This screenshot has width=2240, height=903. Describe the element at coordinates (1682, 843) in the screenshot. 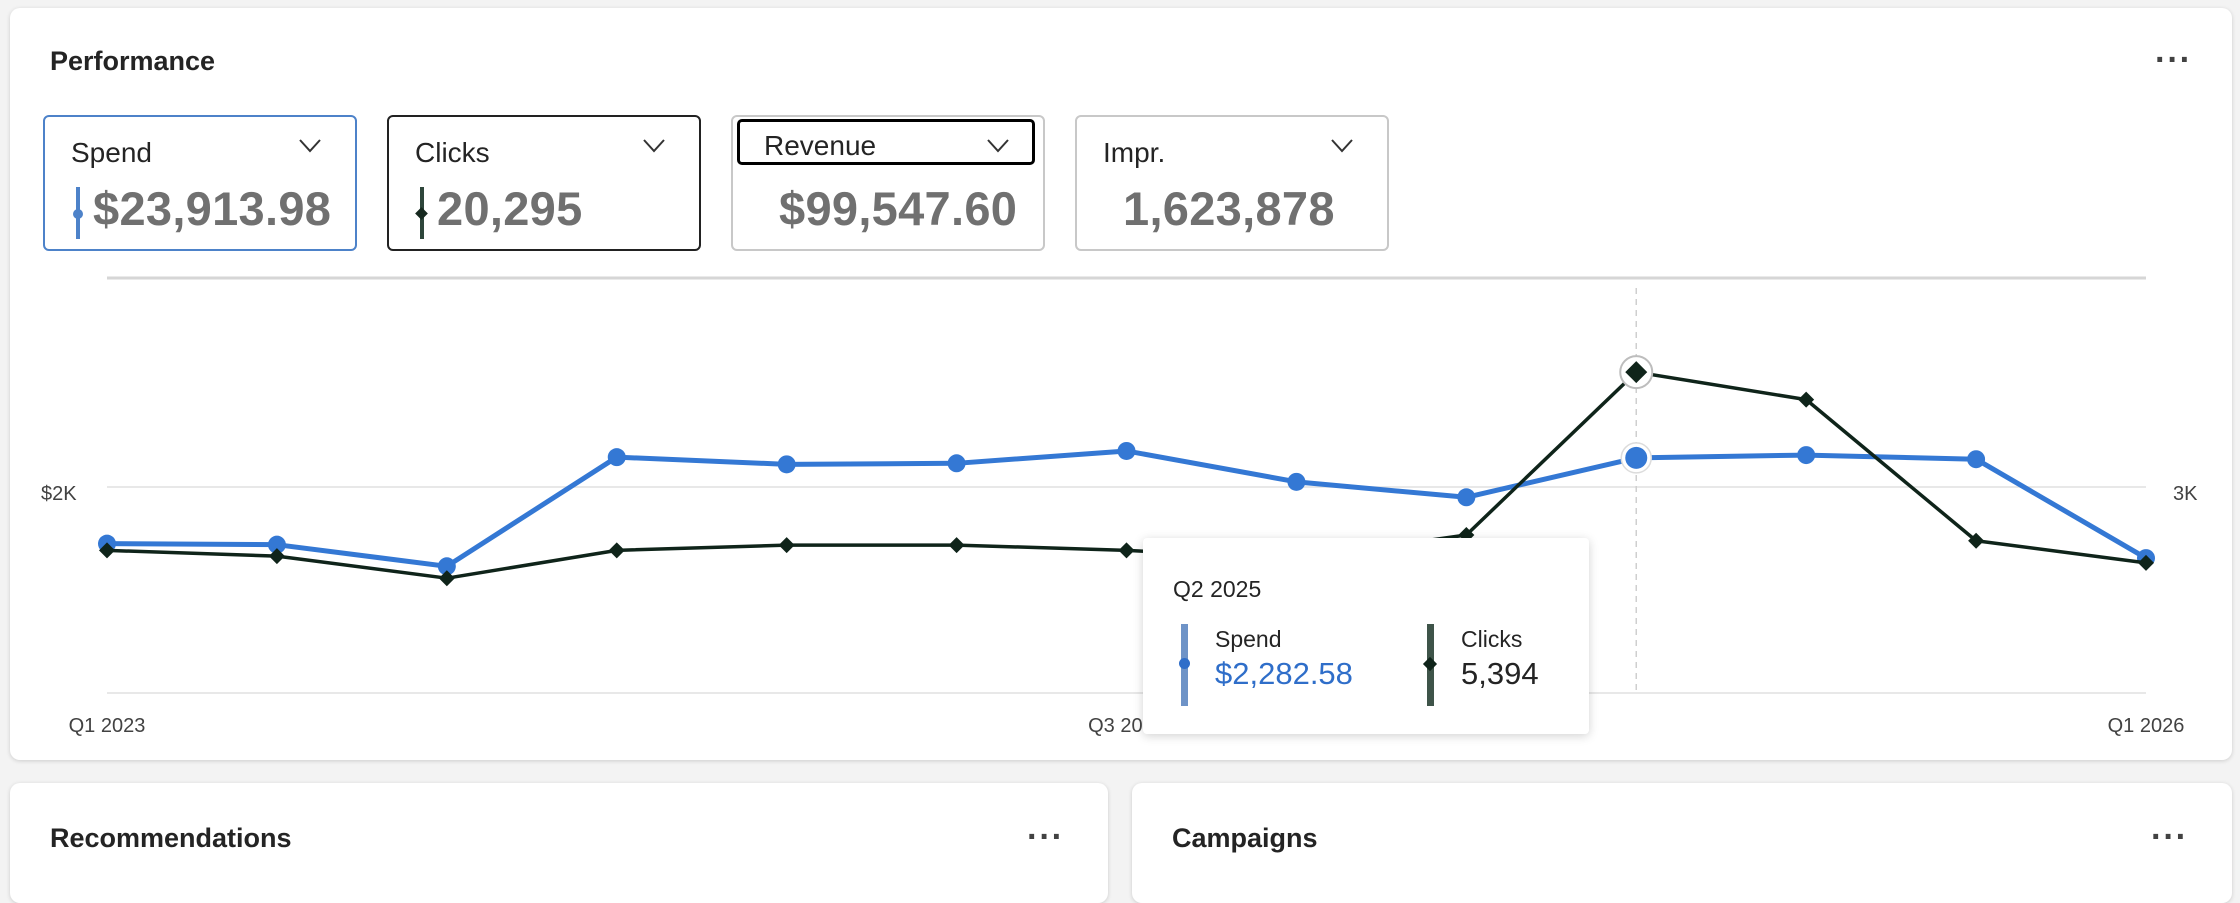

I see `campaigns-card: Campaigns ···` at that location.